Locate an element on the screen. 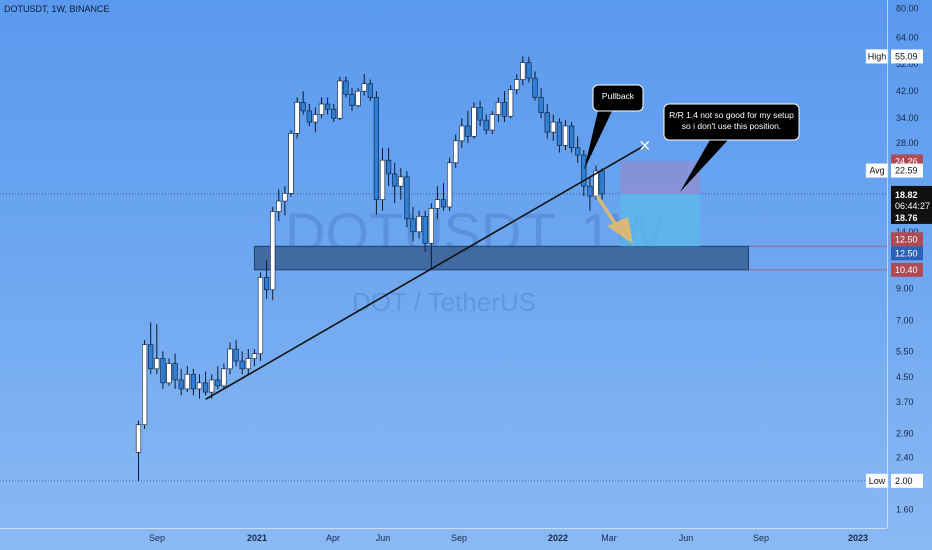 Image resolution: width=932 pixels, height=550 pixels. price-tag-label: Low is located at coordinates (877, 481).